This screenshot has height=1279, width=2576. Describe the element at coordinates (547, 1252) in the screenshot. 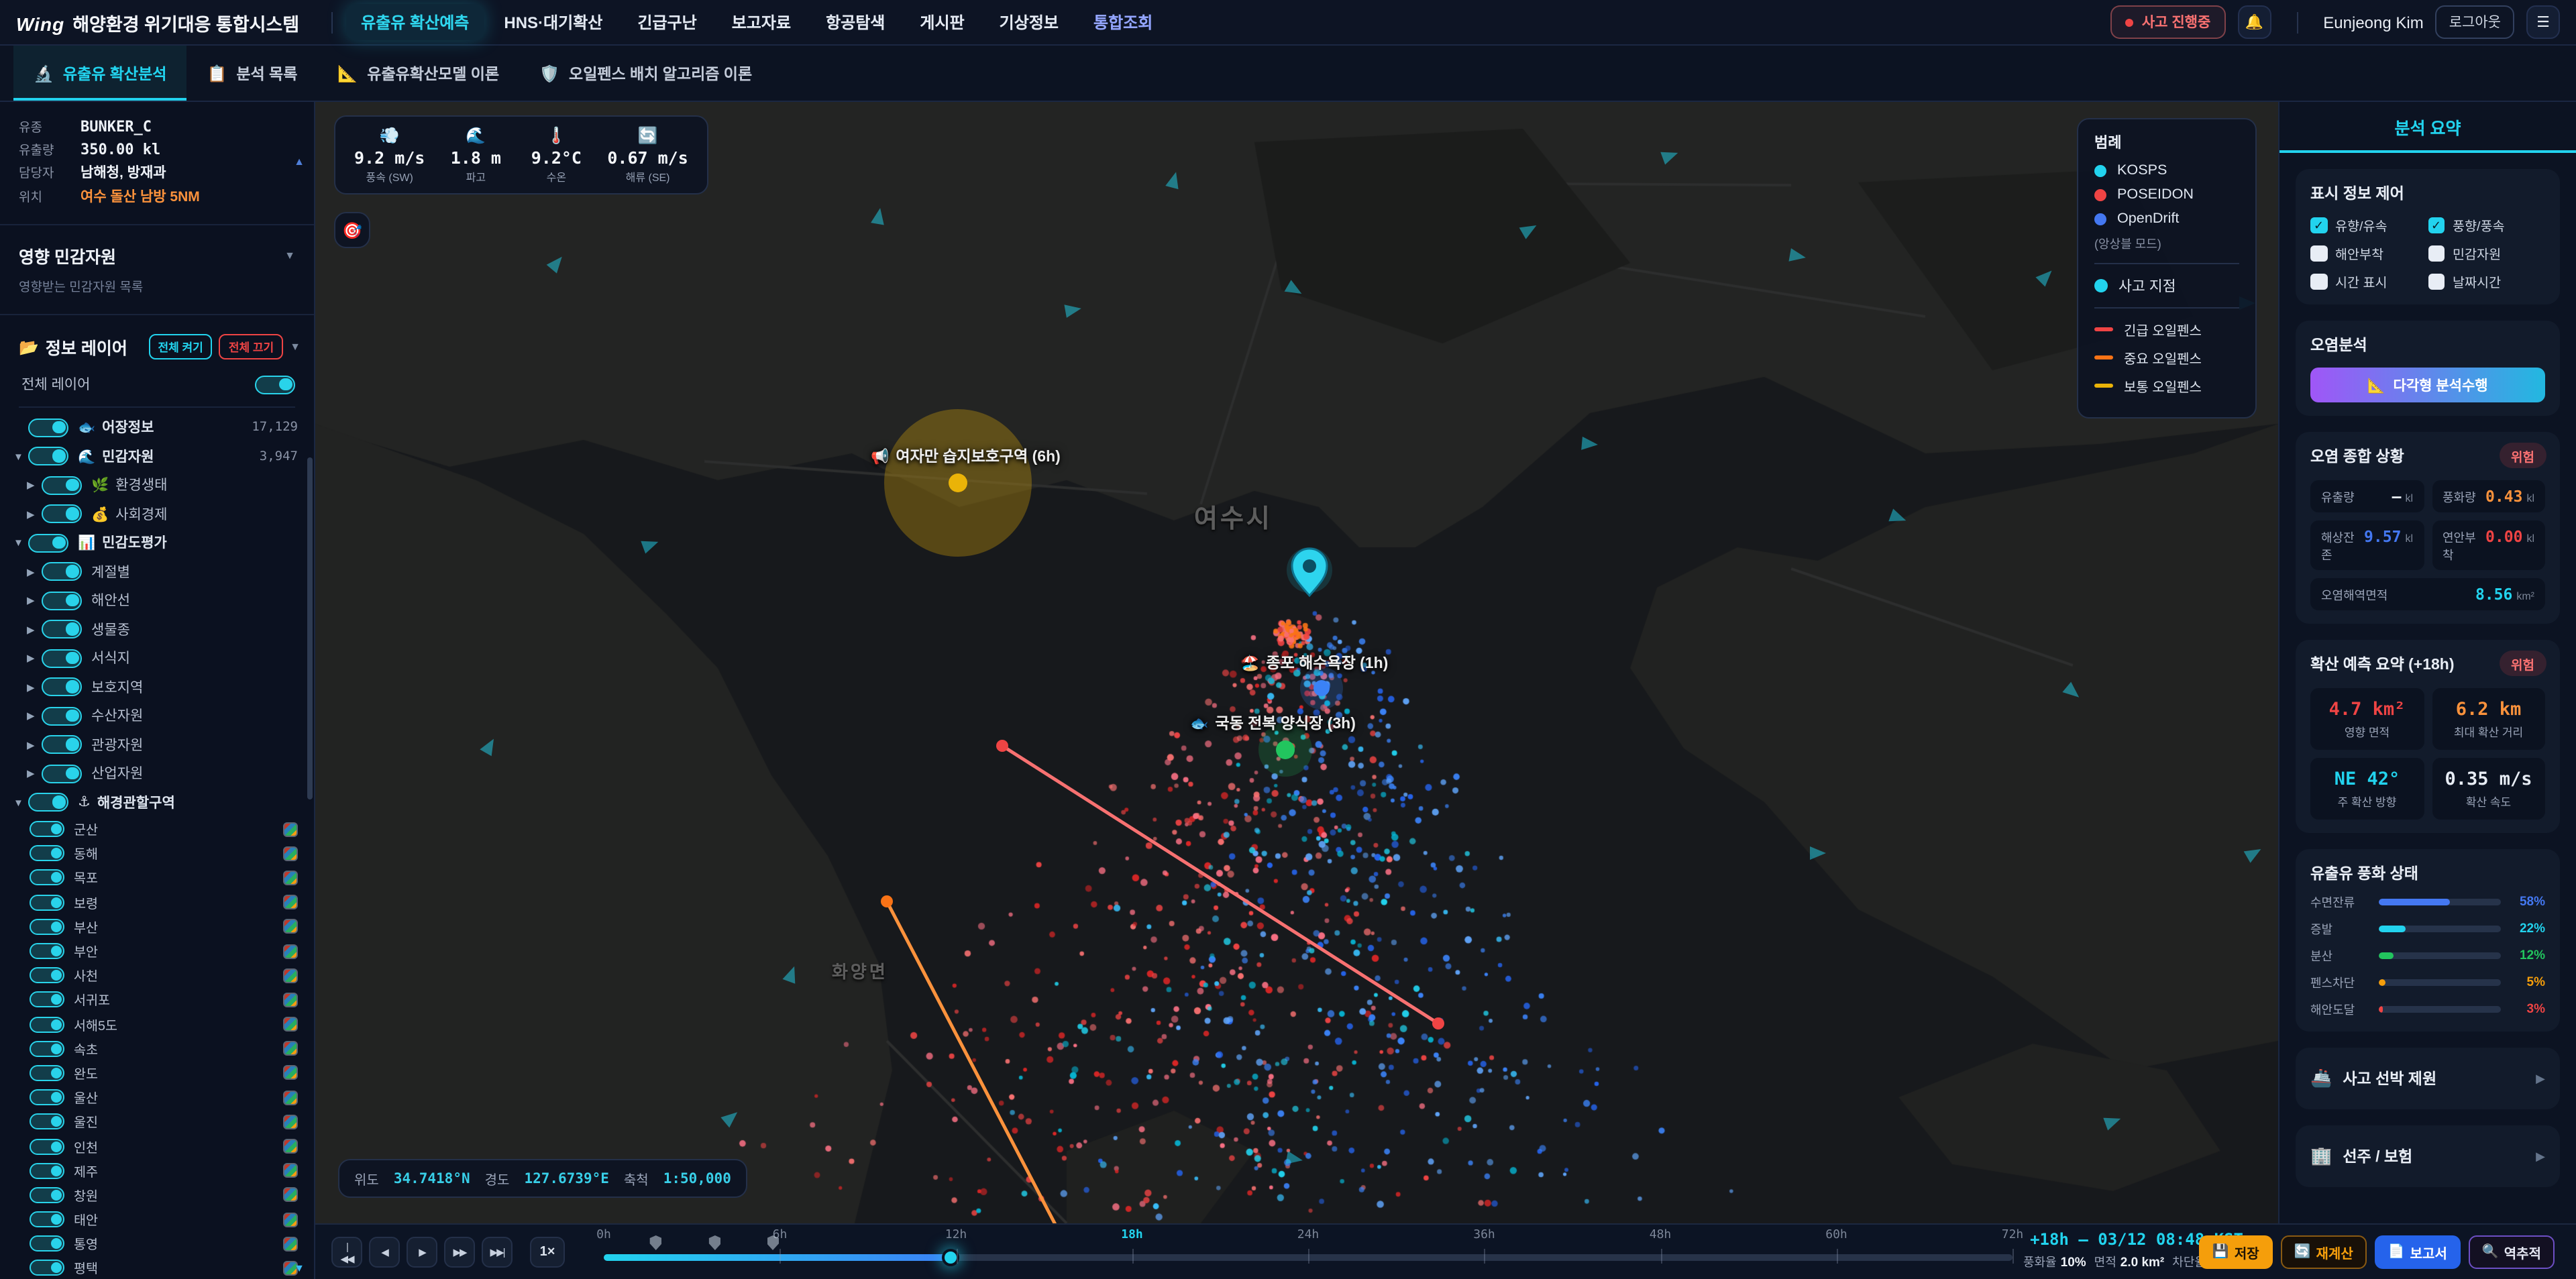

I see `playback-speed-button: 1×` at that location.